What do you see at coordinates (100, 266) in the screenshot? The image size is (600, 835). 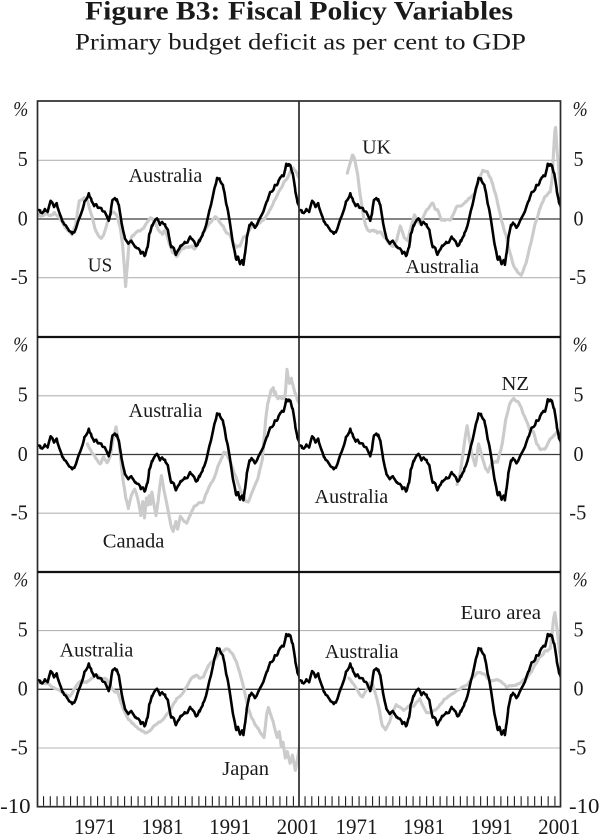 I see `svg-text: US` at bounding box center [100, 266].